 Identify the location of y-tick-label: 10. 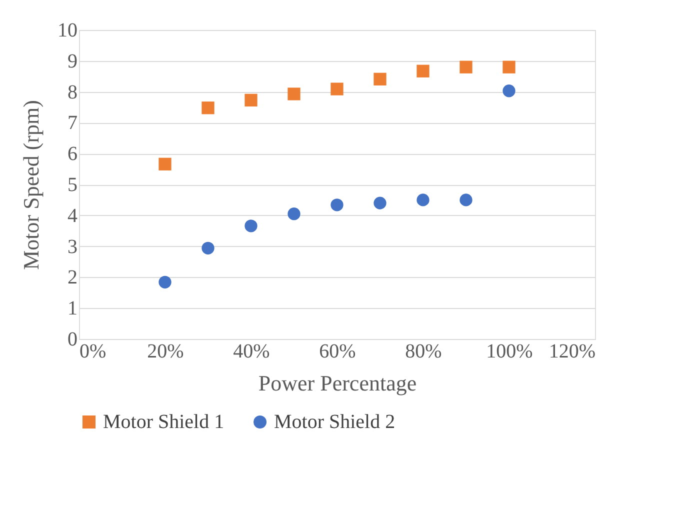
(68, 31).